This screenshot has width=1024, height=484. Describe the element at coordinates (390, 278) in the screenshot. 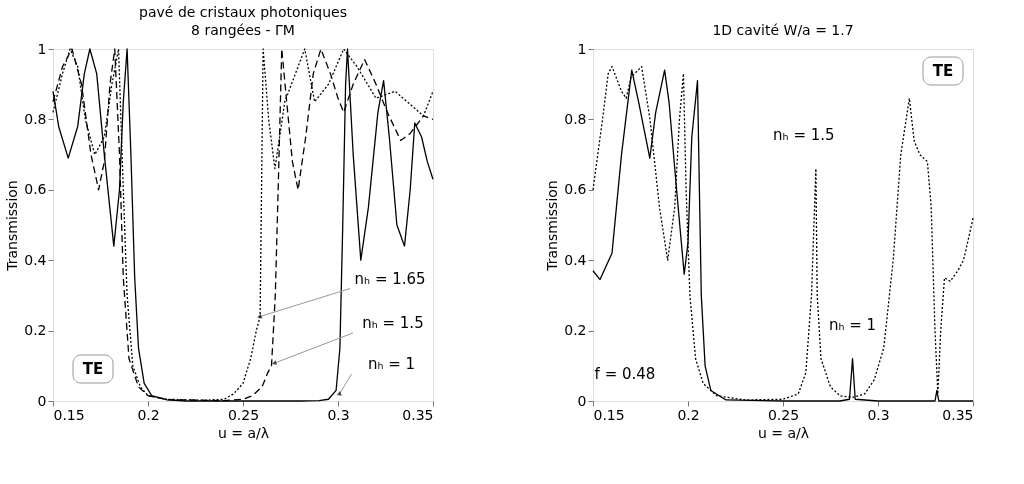

I see `annotation: nₕ = 1.65` at that location.